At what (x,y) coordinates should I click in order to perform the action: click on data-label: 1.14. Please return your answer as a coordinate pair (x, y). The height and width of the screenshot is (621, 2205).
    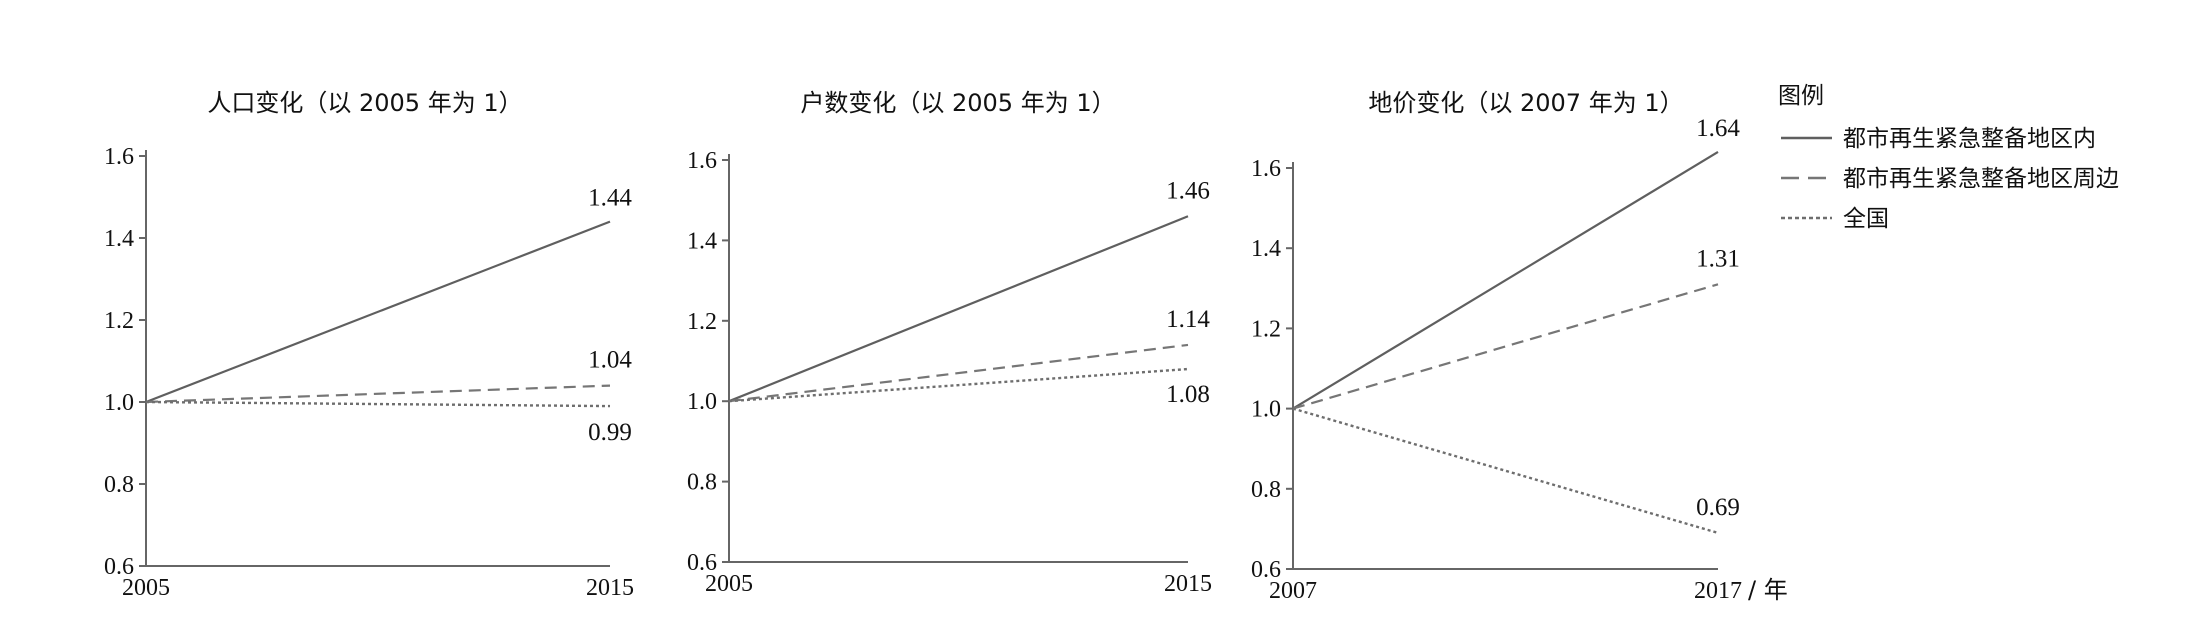
    Looking at the image, I should click on (1188, 319).